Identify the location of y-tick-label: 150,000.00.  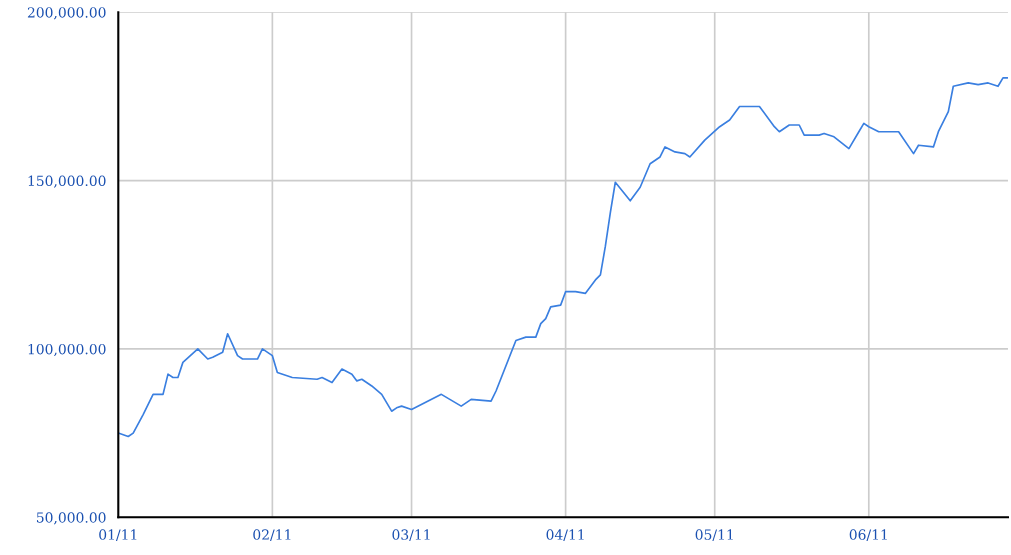
(67, 181).